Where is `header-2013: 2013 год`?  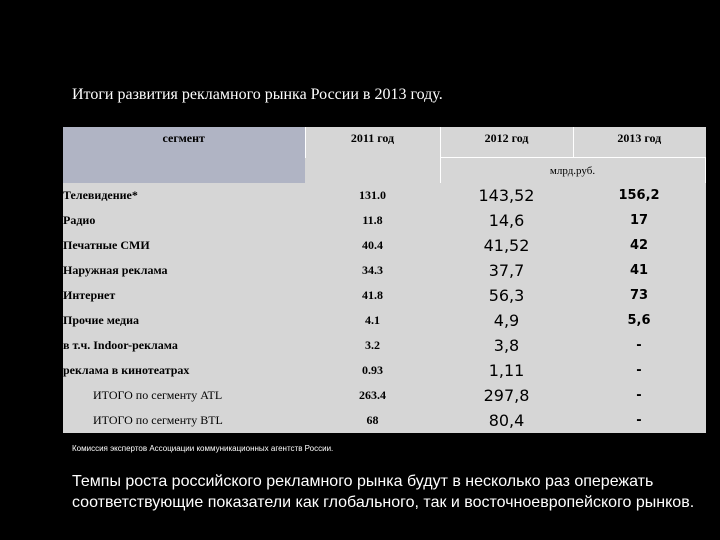 header-2013: 2013 год is located at coordinates (638, 142).